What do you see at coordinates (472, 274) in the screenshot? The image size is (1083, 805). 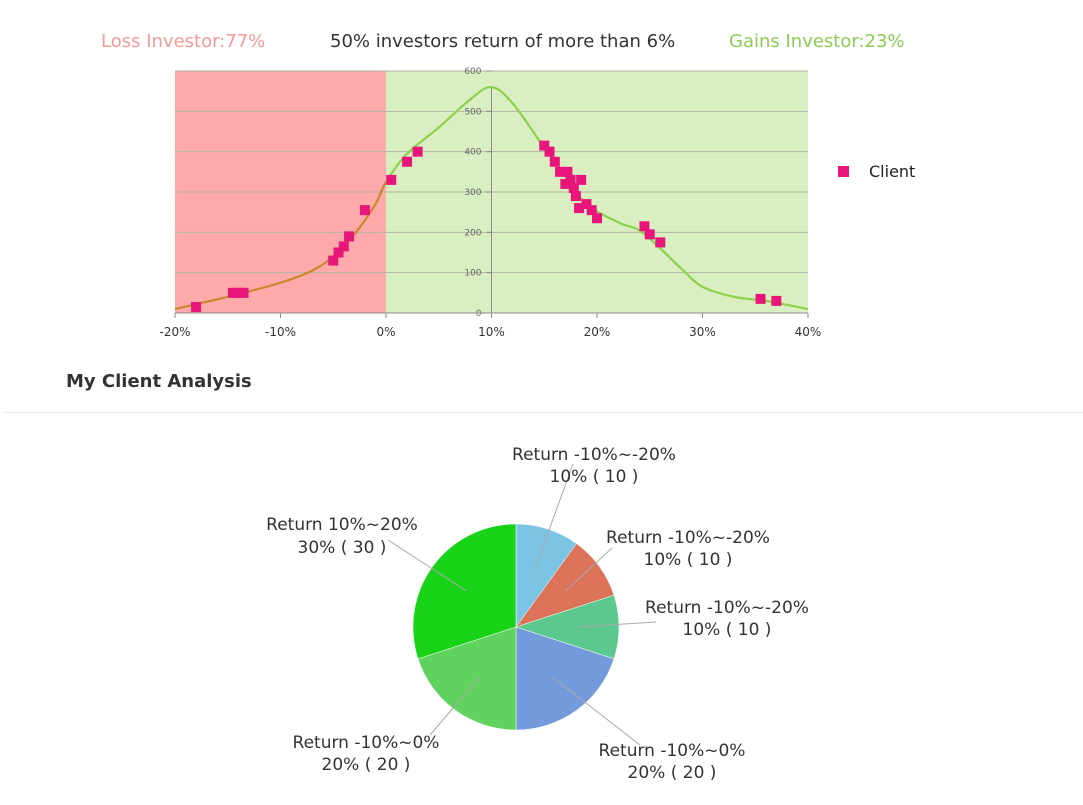 I see `y-tick-label: 100` at bounding box center [472, 274].